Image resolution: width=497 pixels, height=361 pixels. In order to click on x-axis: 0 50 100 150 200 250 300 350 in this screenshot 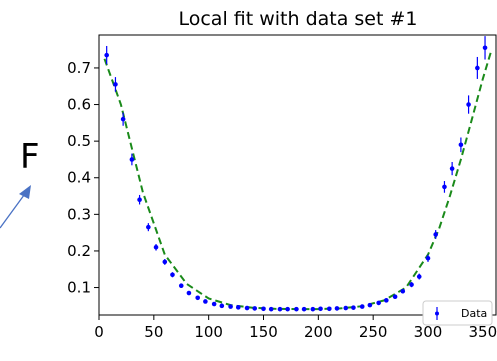, I will do `click(295, 328)`.